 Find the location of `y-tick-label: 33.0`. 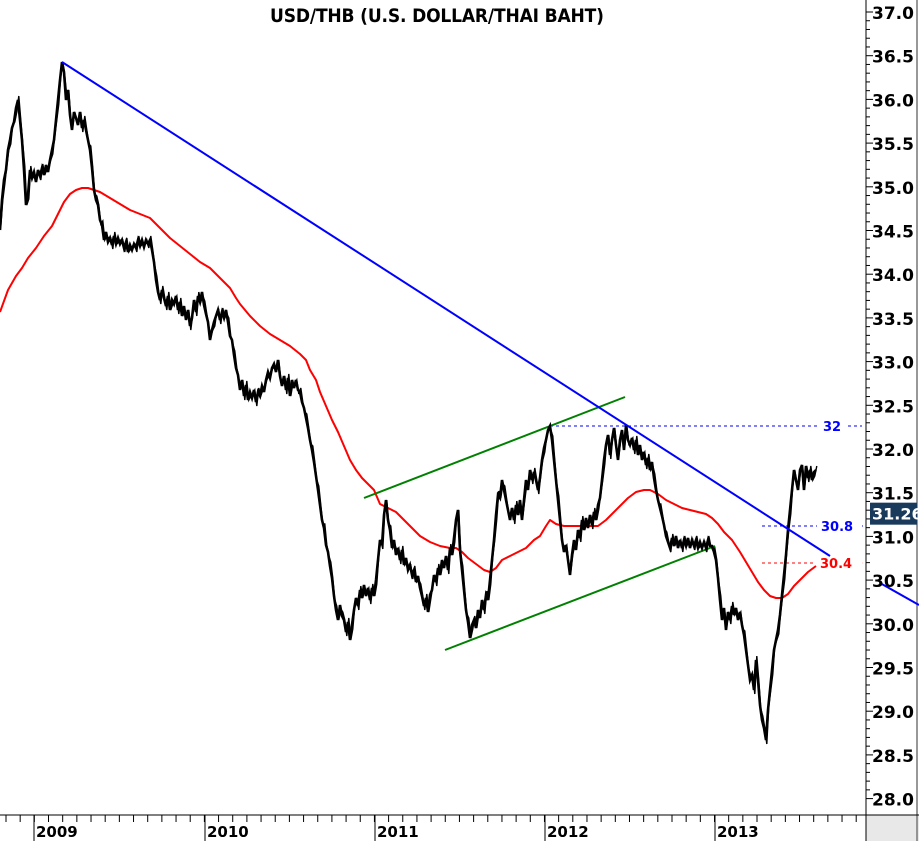

y-tick-label: 33.0 is located at coordinates (893, 364).